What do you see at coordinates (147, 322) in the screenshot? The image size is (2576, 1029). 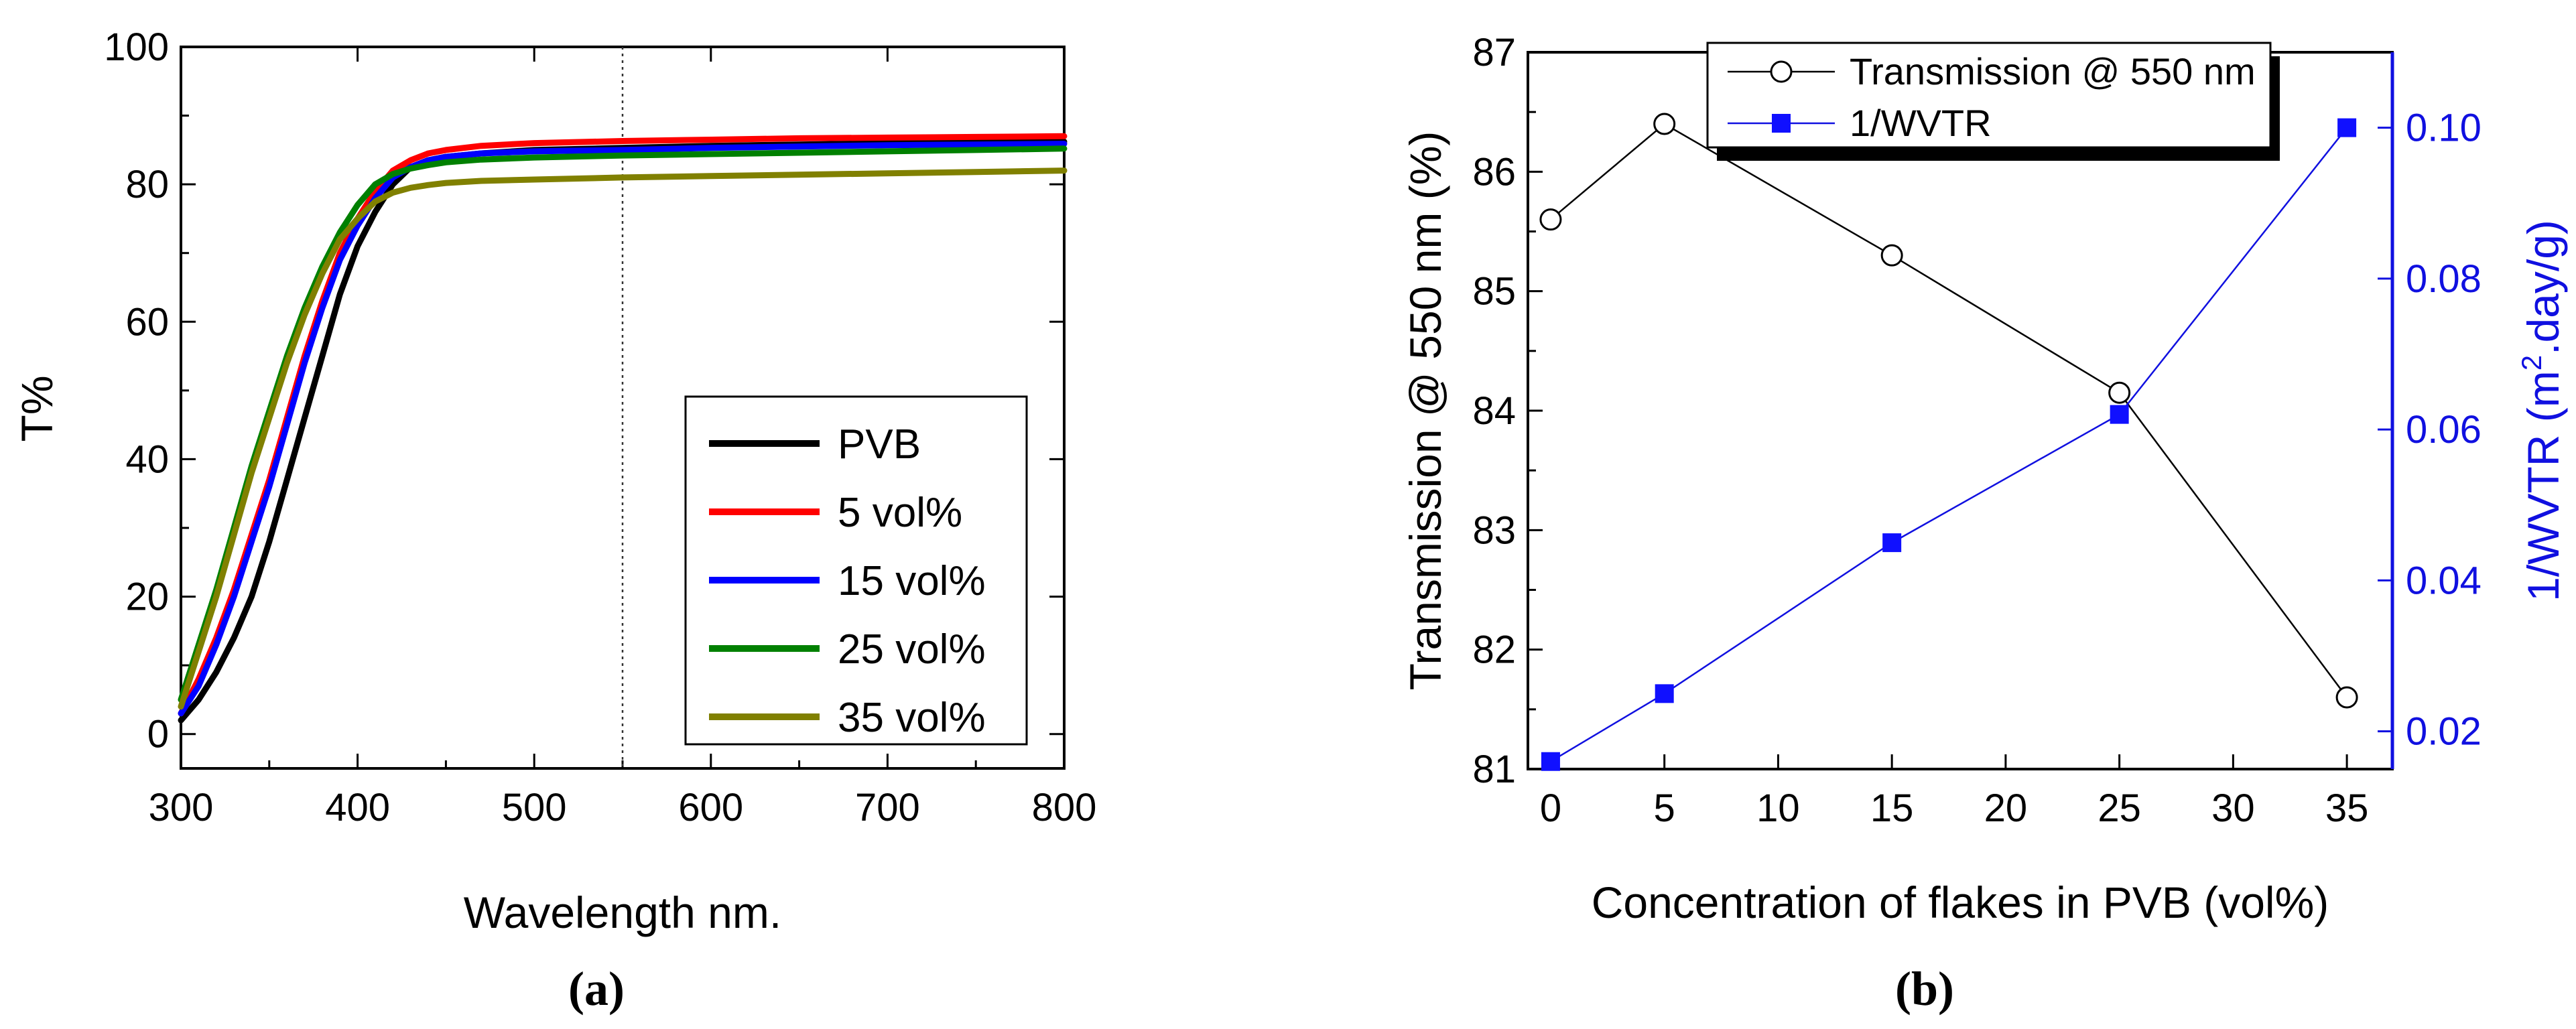 I see `y-tick-label-a: 60` at bounding box center [147, 322].